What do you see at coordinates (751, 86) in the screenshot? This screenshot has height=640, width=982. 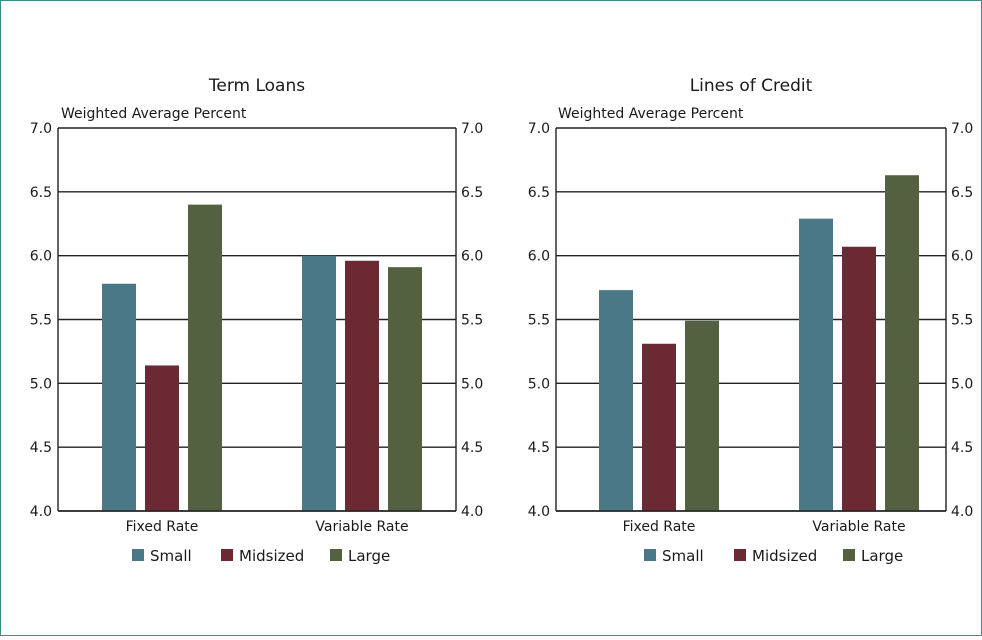 I see `chart-title: Lines of Credit` at bounding box center [751, 86].